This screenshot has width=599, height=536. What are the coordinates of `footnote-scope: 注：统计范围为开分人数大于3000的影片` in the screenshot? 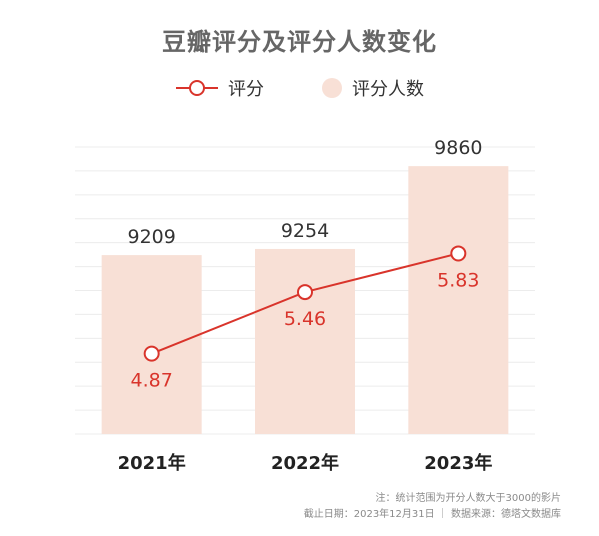 It's located at (468, 498).